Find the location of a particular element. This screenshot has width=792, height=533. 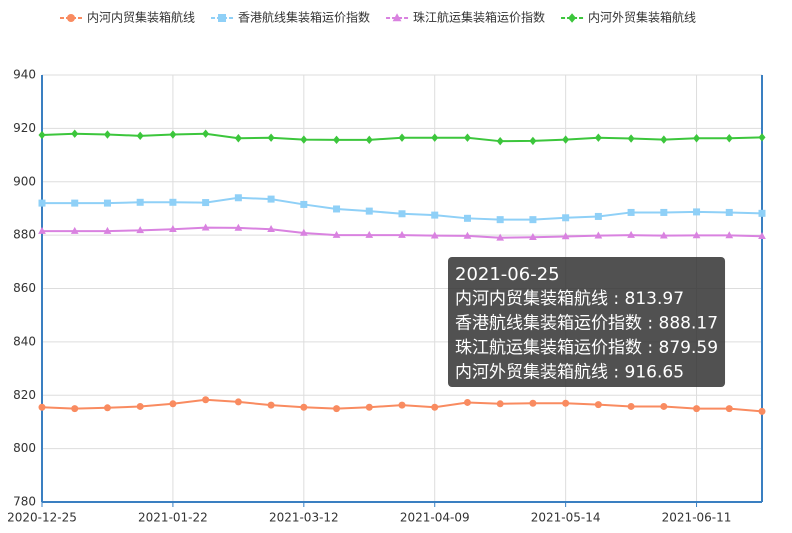

tooltip-box is located at coordinates (587, 322).